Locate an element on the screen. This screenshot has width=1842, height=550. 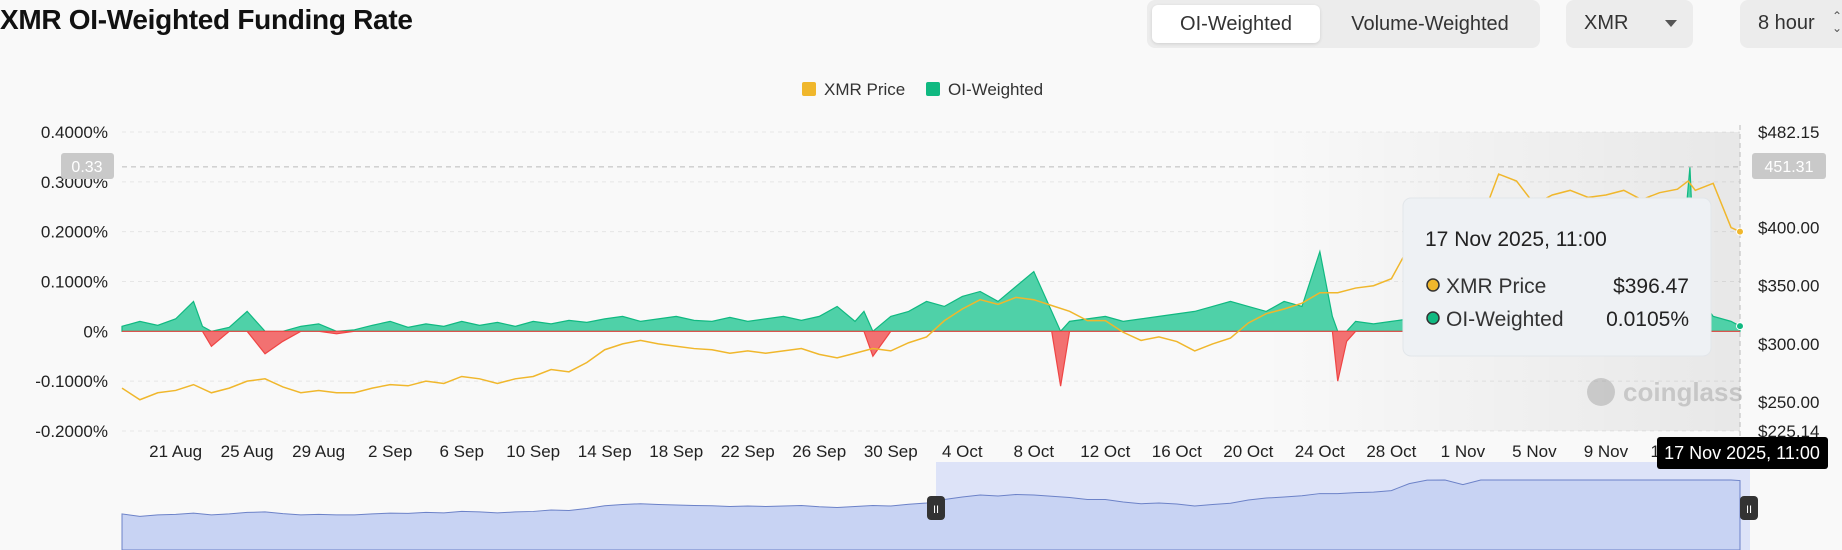
y-left-tick-label: 0.1000% is located at coordinates (74, 282).